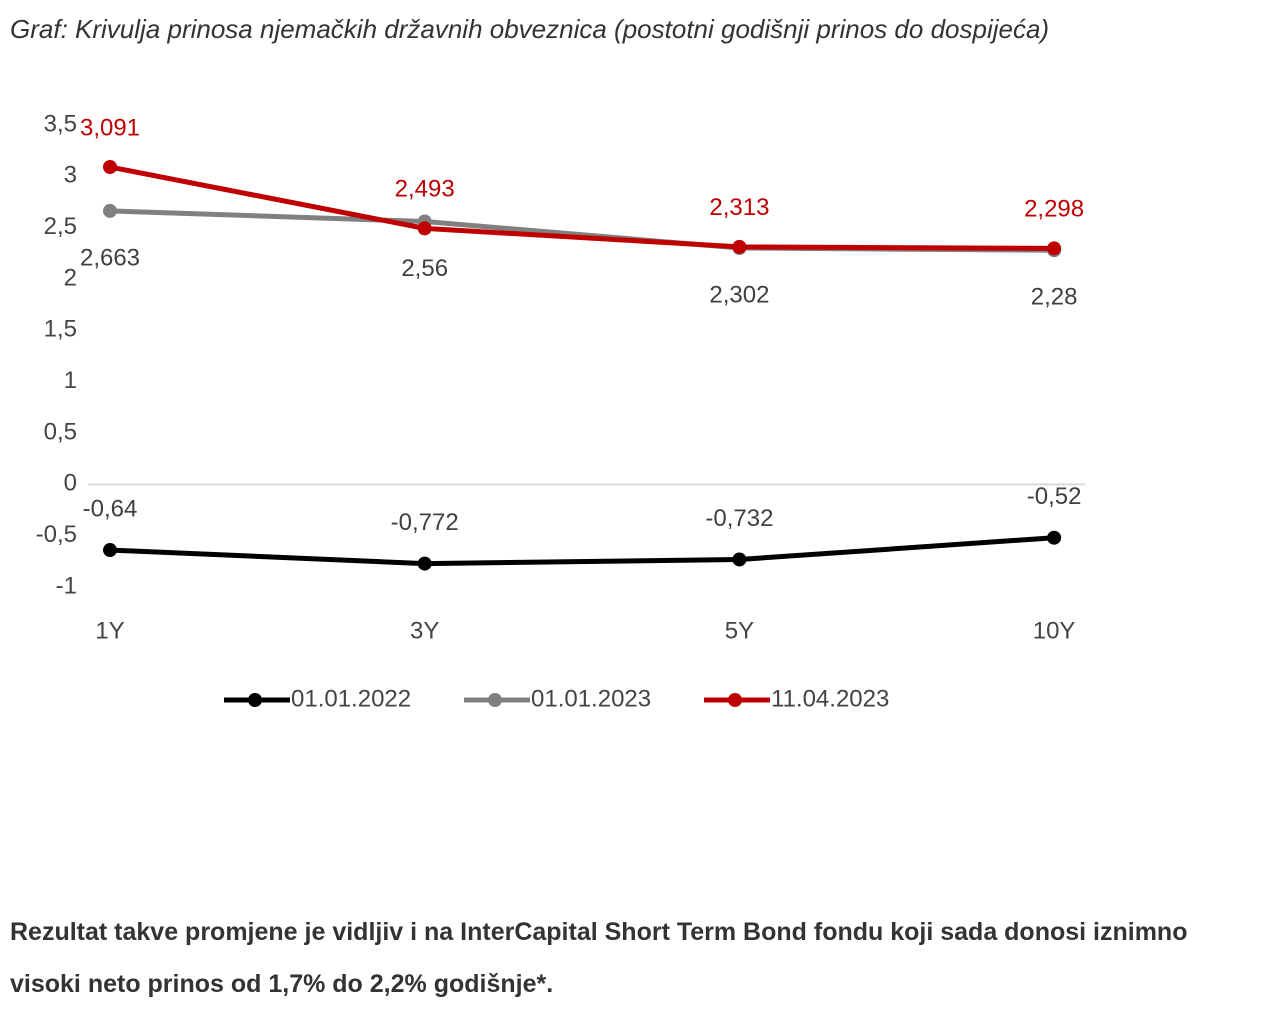 Image resolution: width=1273 pixels, height=1027 pixels. What do you see at coordinates (70, 277) in the screenshot?
I see `y-tick-label: 2` at bounding box center [70, 277].